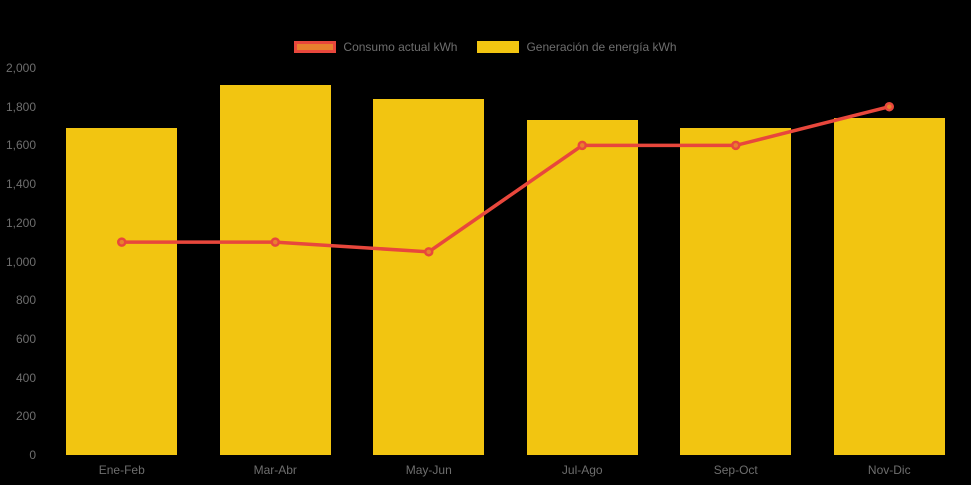 This screenshot has width=971, height=485. What do you see at coordinates (25, 377) in the screenshot?
I see `y-tick-label: 400` at bounding box center [25, 377].